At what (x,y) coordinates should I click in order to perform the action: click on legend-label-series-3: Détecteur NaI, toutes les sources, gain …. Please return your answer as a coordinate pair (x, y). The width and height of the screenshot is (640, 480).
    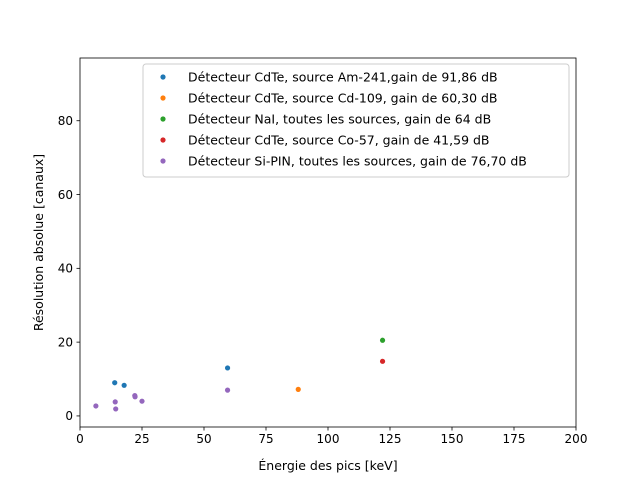
    Looking at the image, I should click on (339, 118).